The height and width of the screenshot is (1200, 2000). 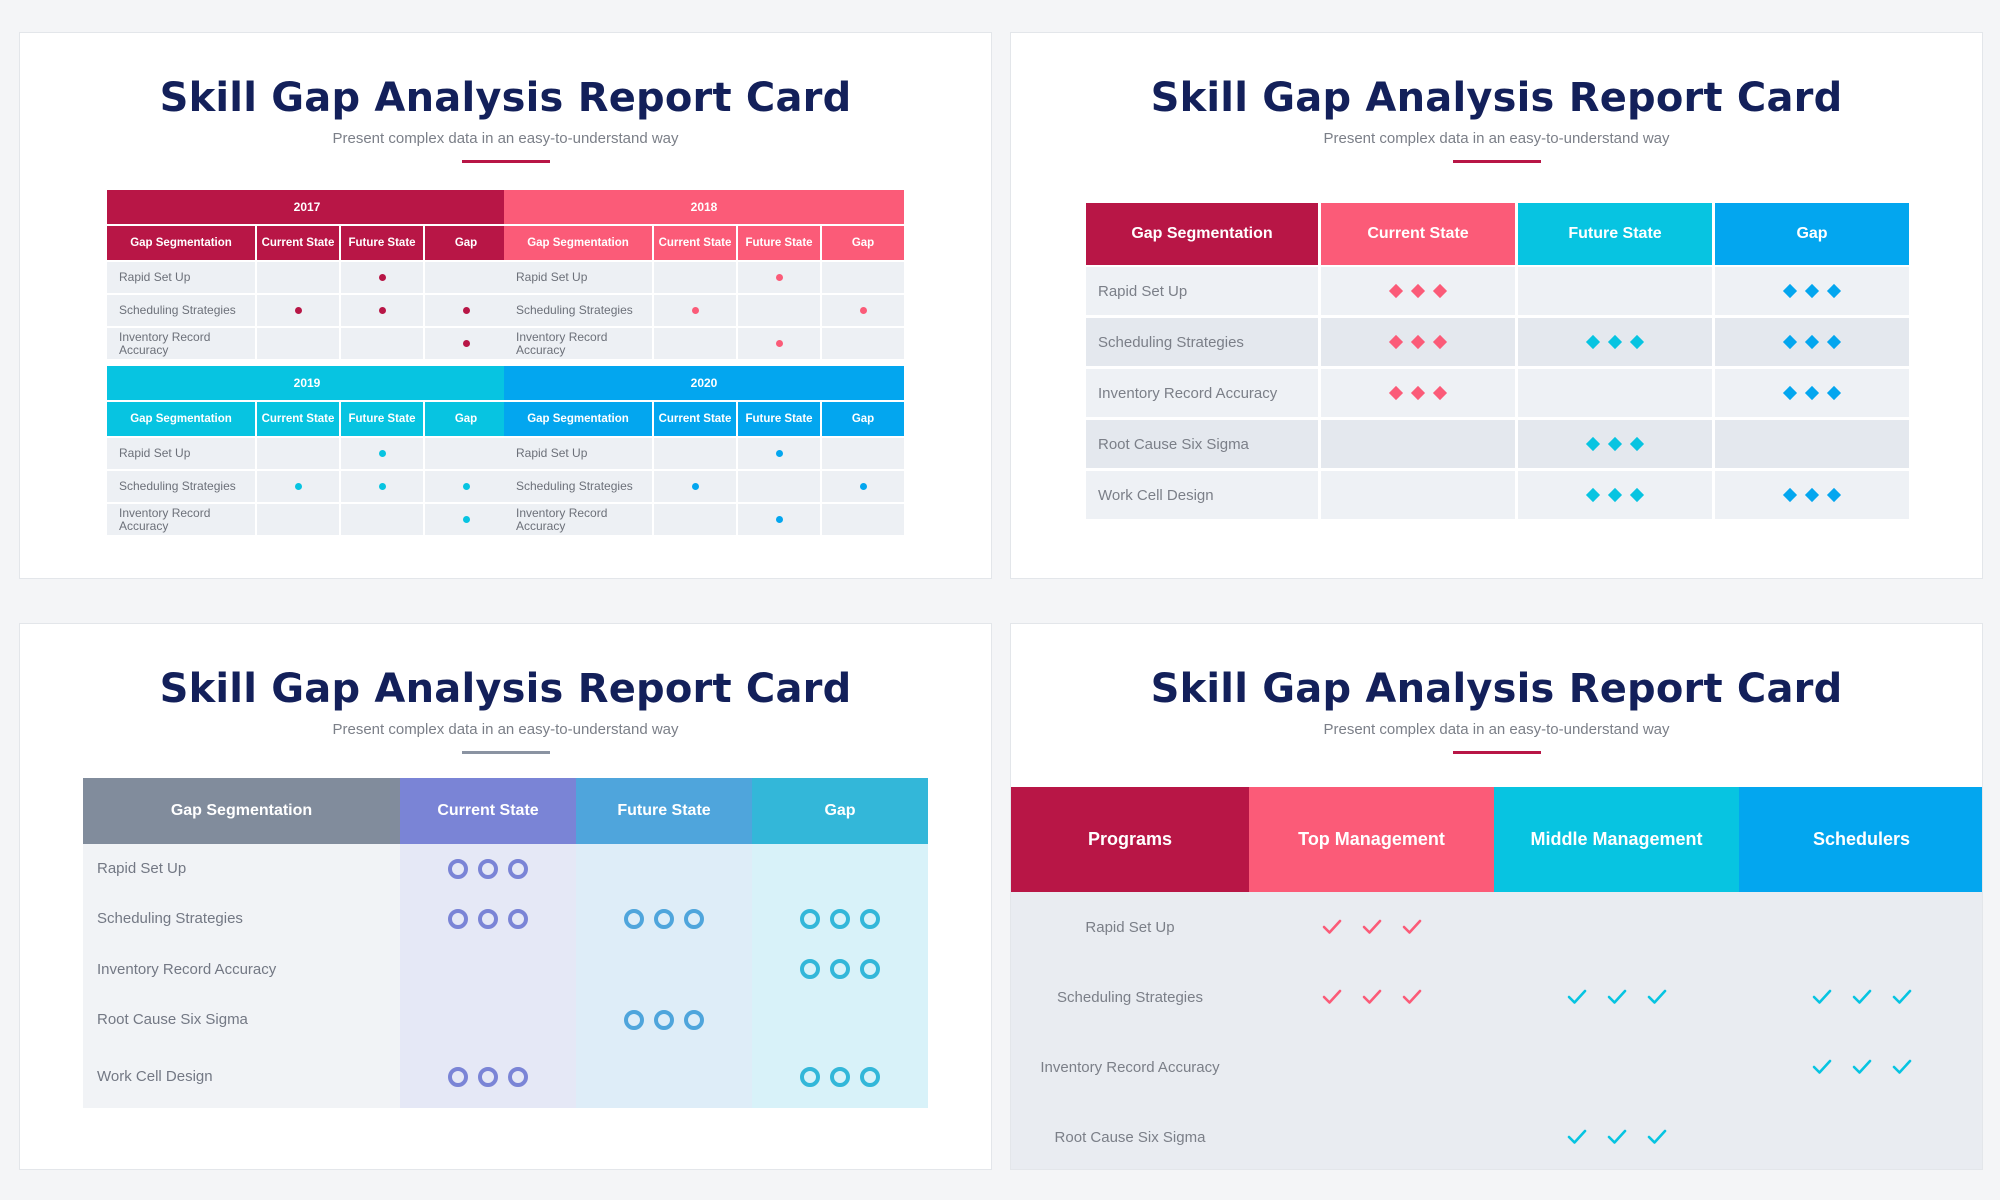 I want to click on column-header: Gap Segmentation, so click(x=578, y=419).